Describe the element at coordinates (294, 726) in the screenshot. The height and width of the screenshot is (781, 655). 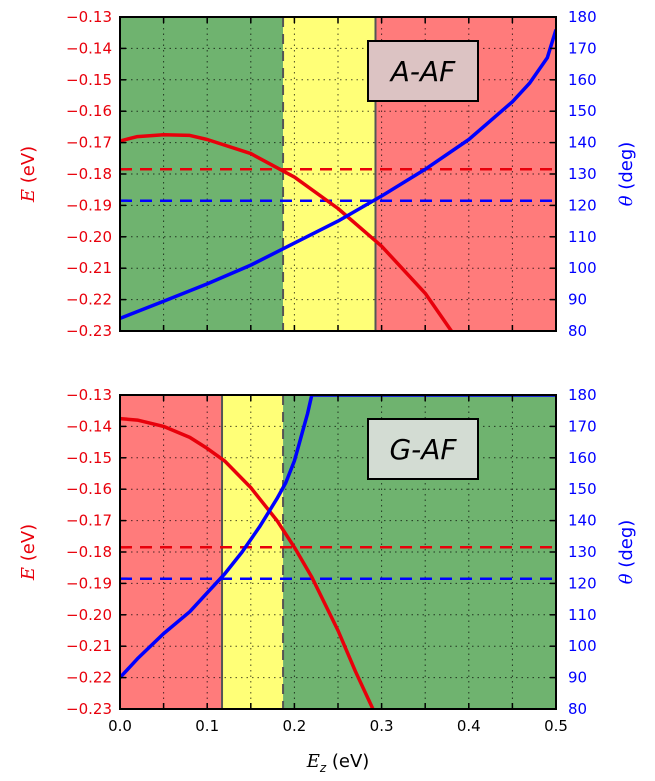
I see `x-tick-label: 0.2` at that location.